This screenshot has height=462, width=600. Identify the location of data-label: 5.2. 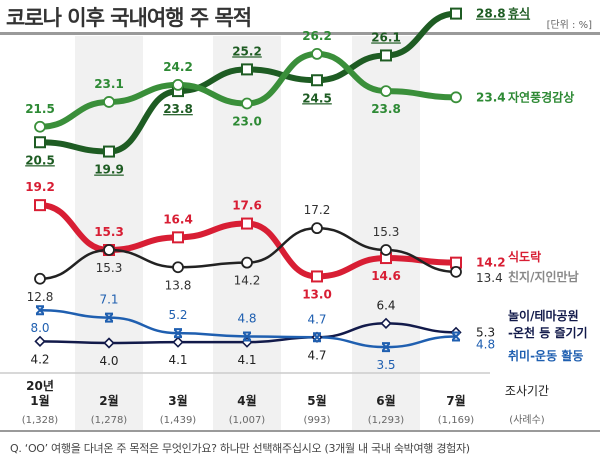
(177, 315).